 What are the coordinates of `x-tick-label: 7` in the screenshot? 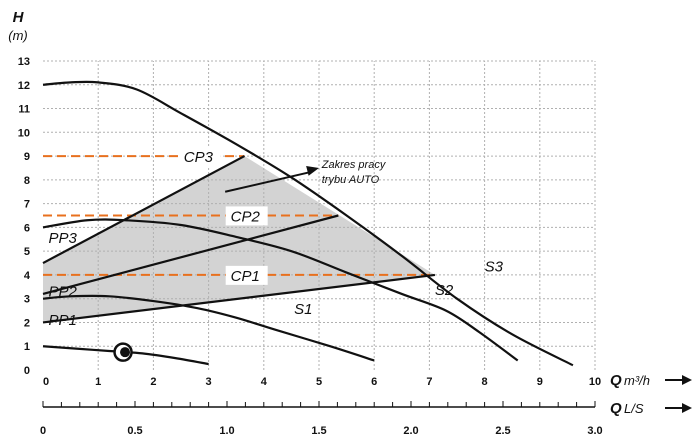 It's located at (429, 382).